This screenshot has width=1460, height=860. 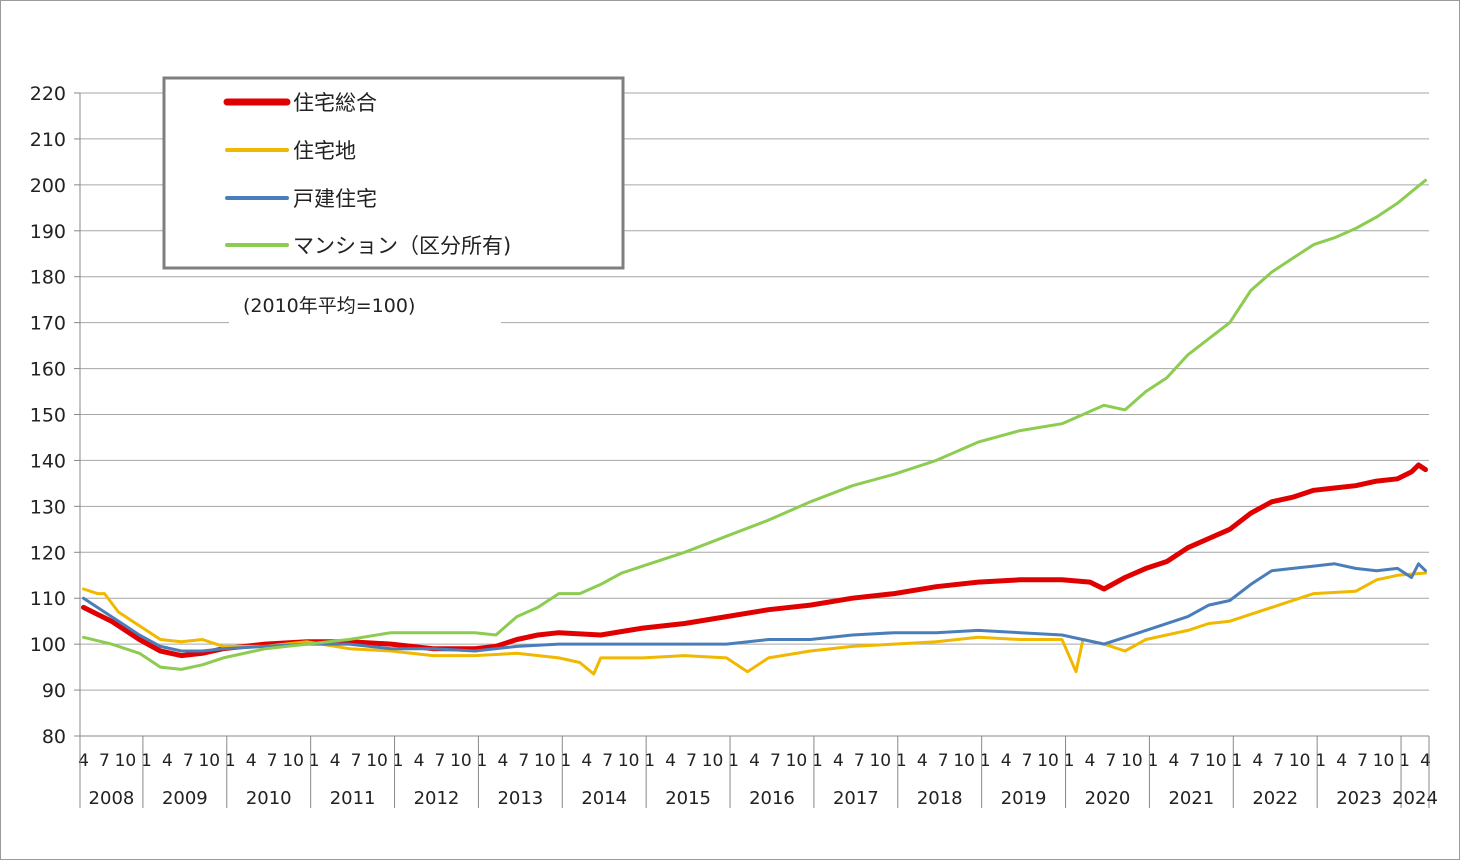 What do you see at coordinates (940, 798) in the screenshot?
I see `x-year-label: 2018` at bounding box center [940, 798].